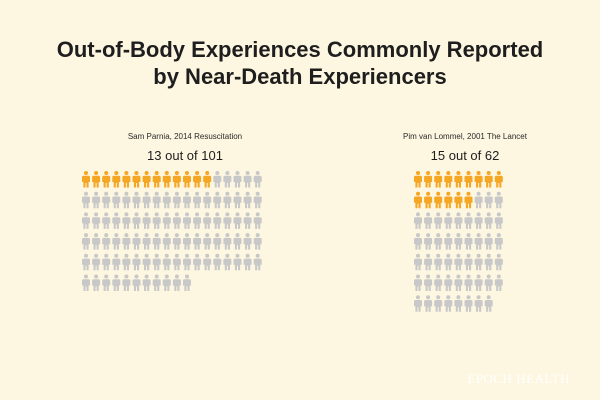 This screenshot has width=600, height=400. Describe the element at coordinates (300, 76) in the screenshot. I see `chart-title-line-2: by Near-Death Experiencers` at that location.